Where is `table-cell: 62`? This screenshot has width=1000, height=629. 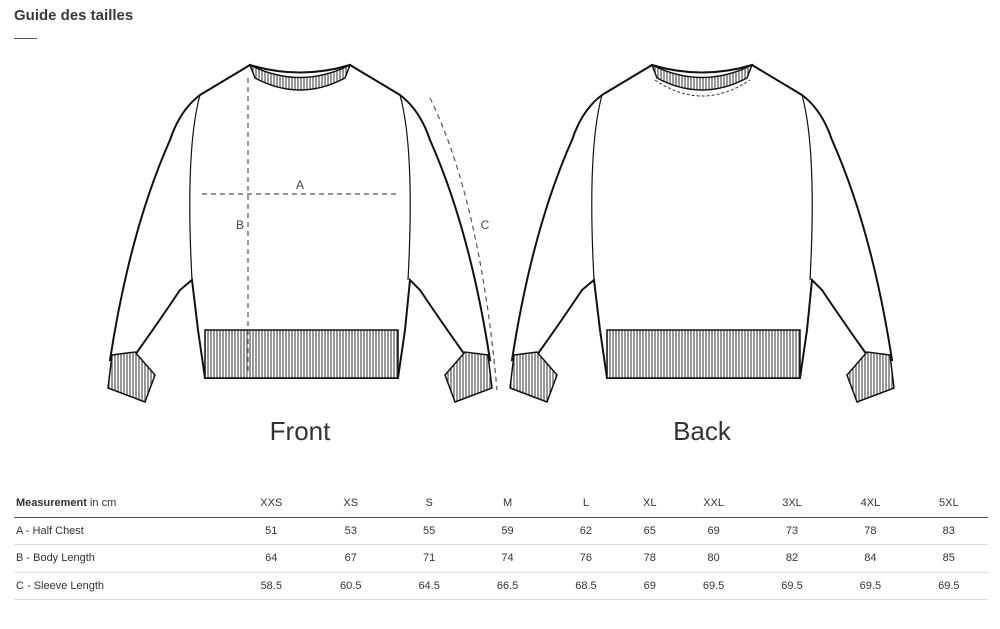
table-cell: 62 is located at coordinates (586, 530).